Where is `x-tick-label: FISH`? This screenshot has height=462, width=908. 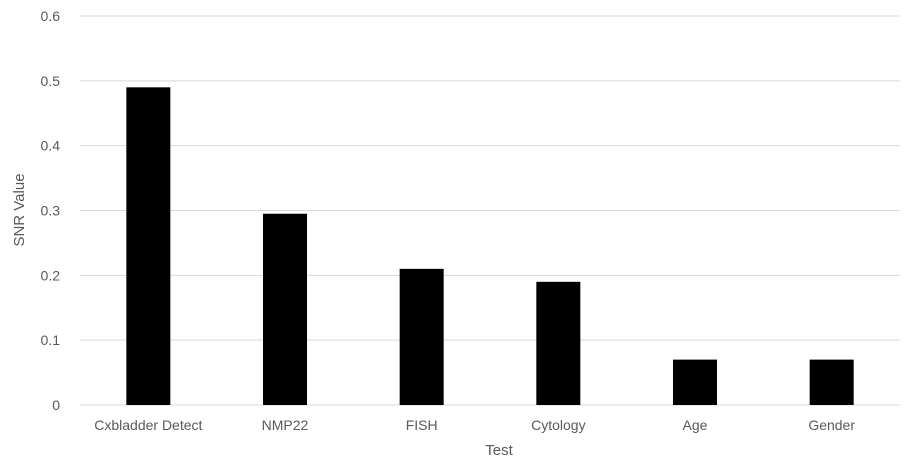 x-tick-label: FISH is located at coordinates (422, 425).